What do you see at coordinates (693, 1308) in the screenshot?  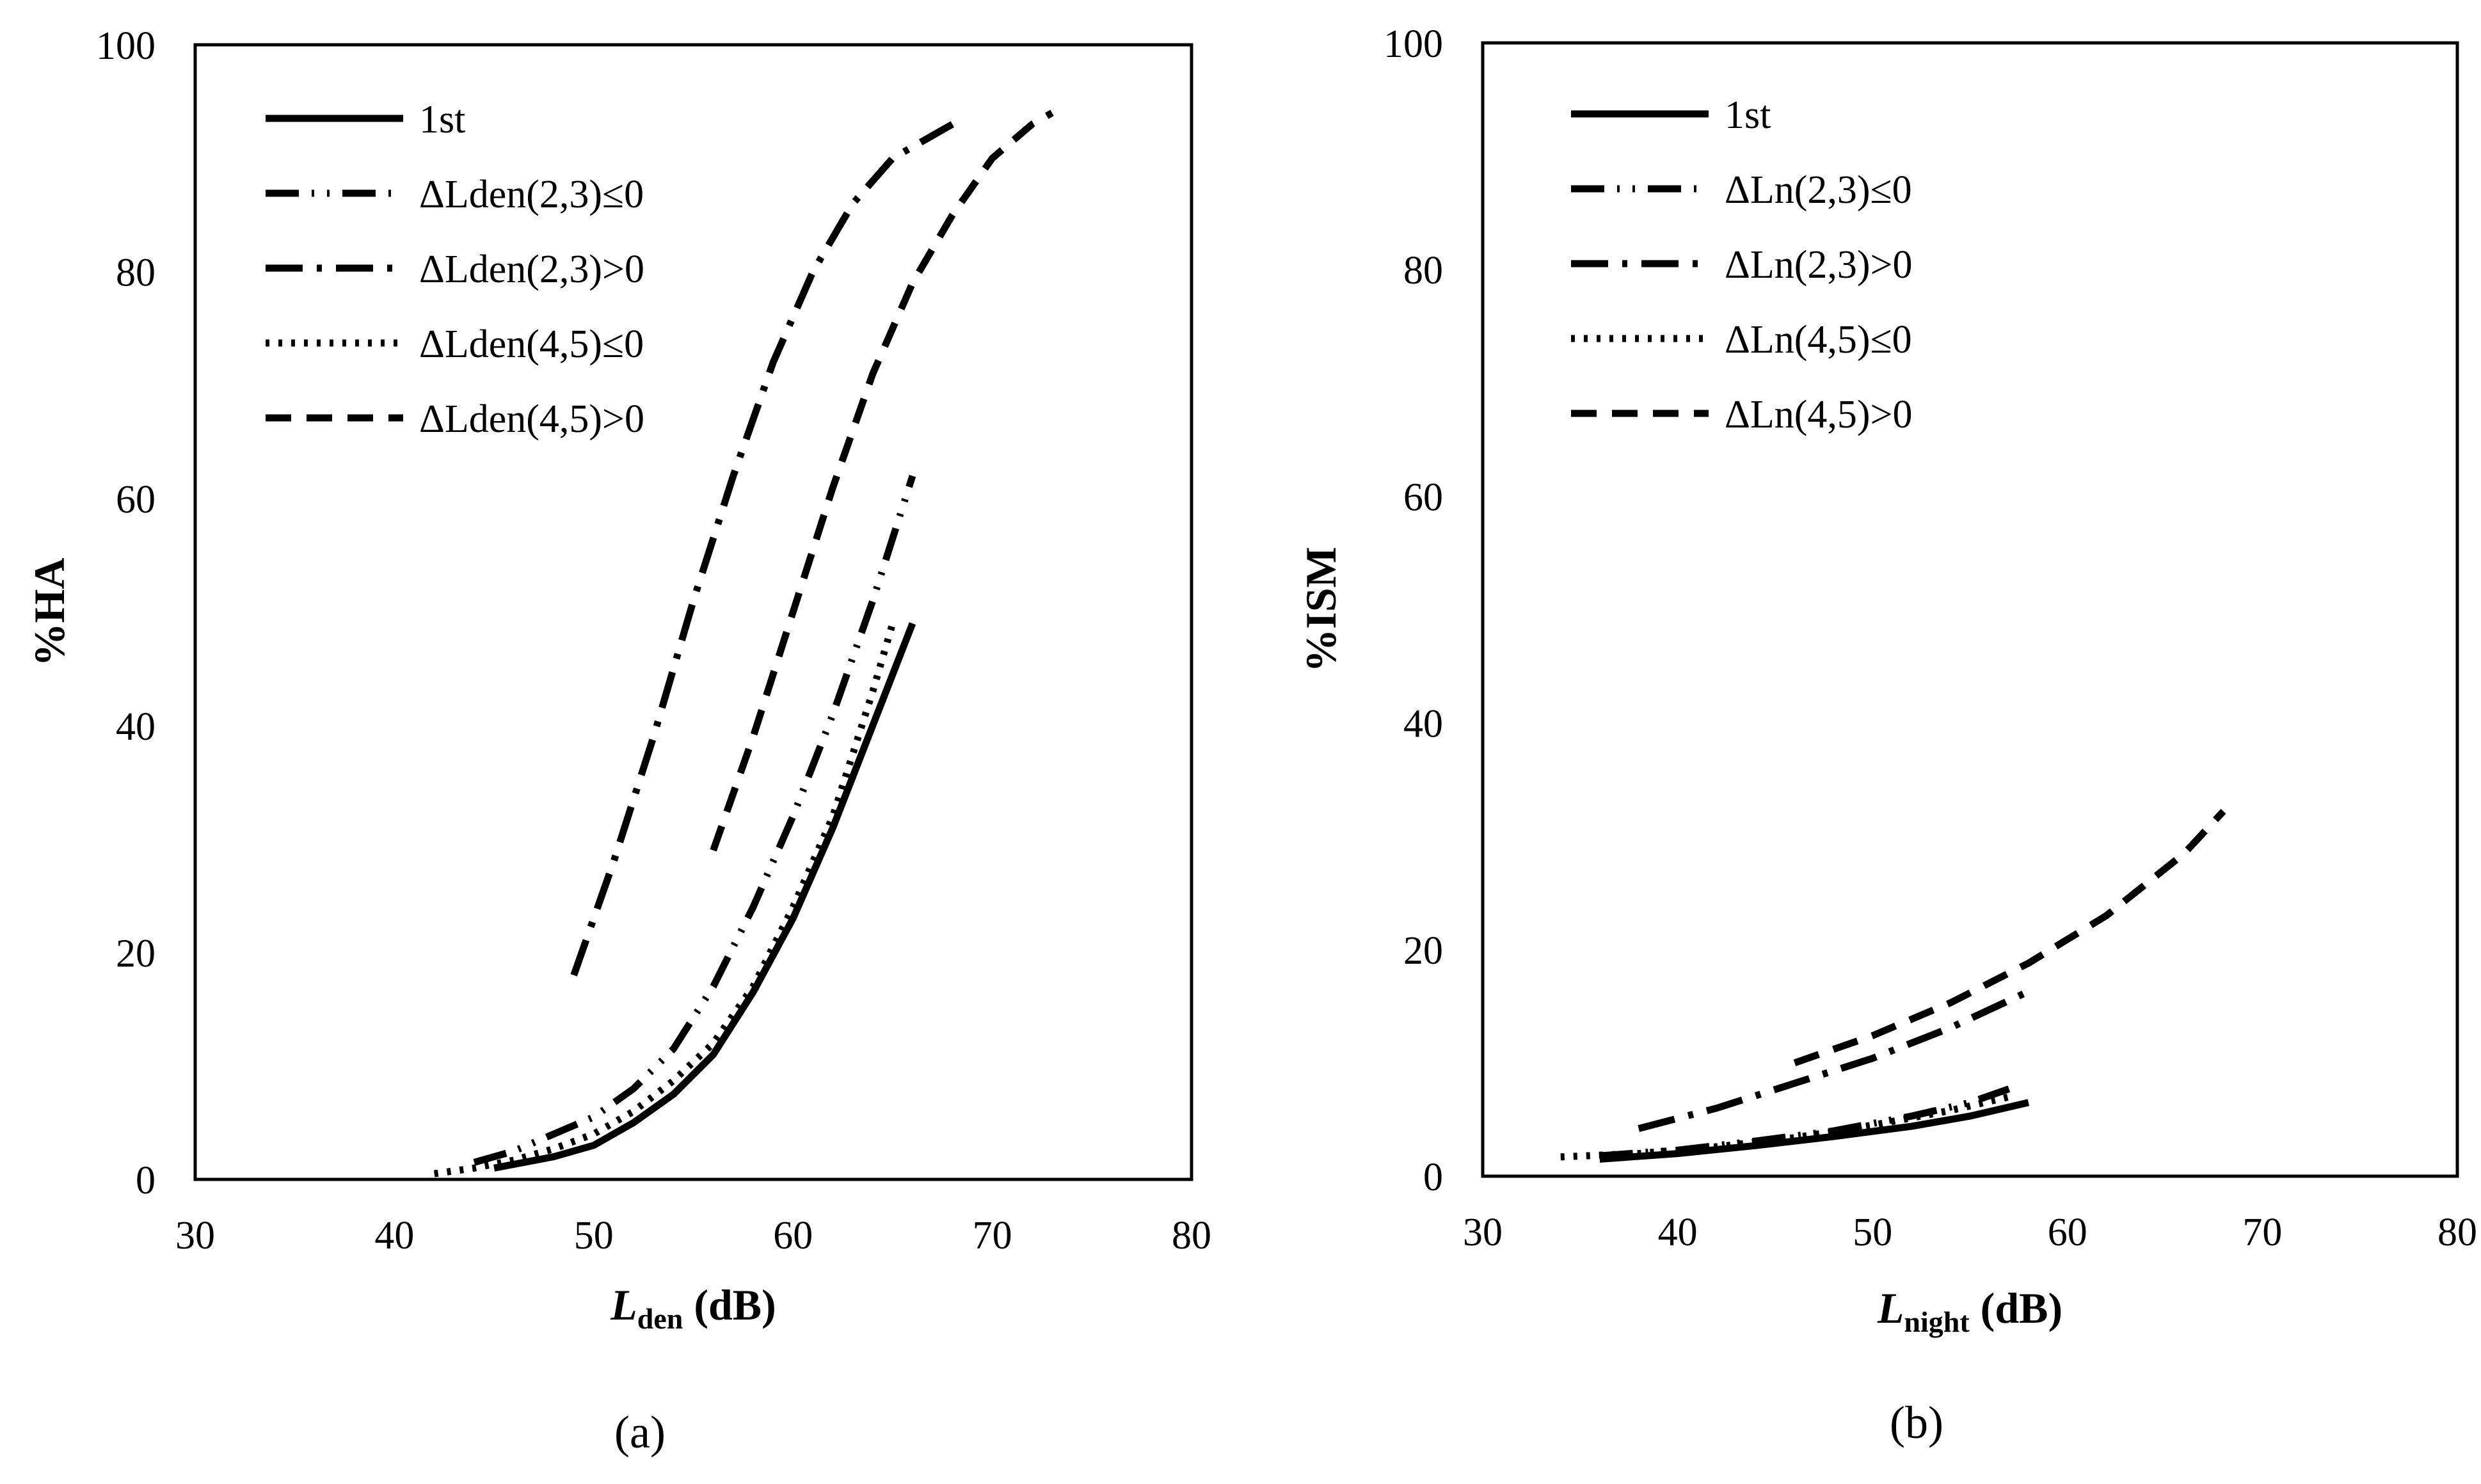 I see `x-axis-title: Lden (dB)` at bounding box center [693, 1308].